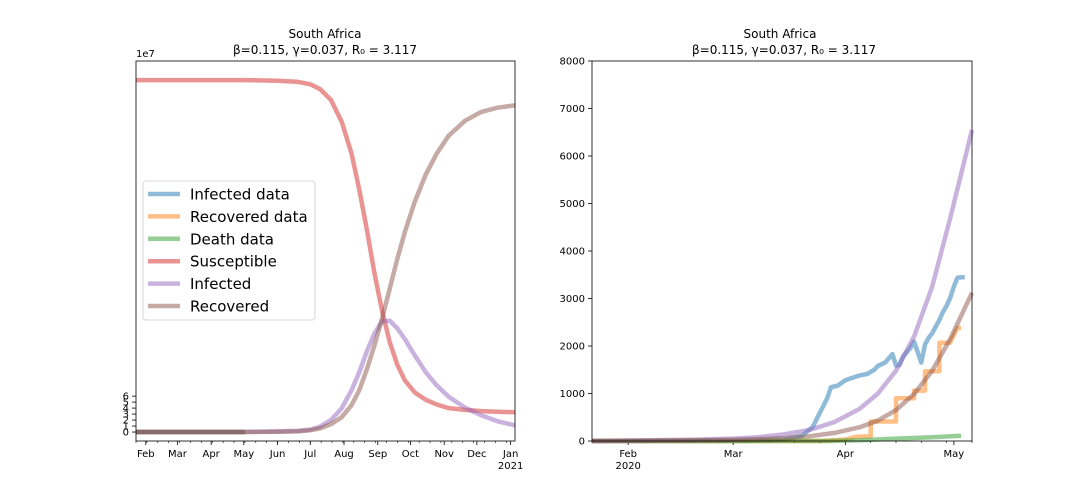 The width and height of the screenshot is (1080, 504). Describe the element at coordinates (178, 454) in the screenshot. I see `chart-left-x-tick-label: Mar` at that location.